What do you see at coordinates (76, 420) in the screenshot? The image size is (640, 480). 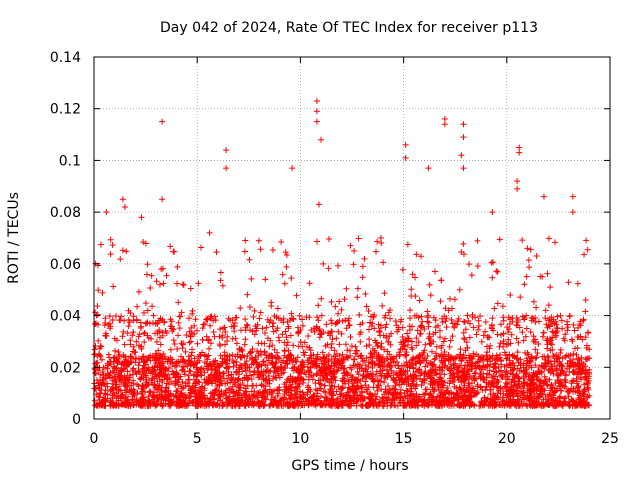 I see `y-tick-label: 0` at bounding box center [76, 420].